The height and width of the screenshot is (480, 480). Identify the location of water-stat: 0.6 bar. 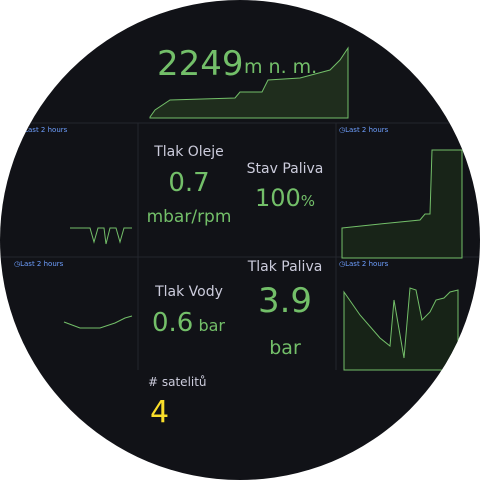
(188, 323).